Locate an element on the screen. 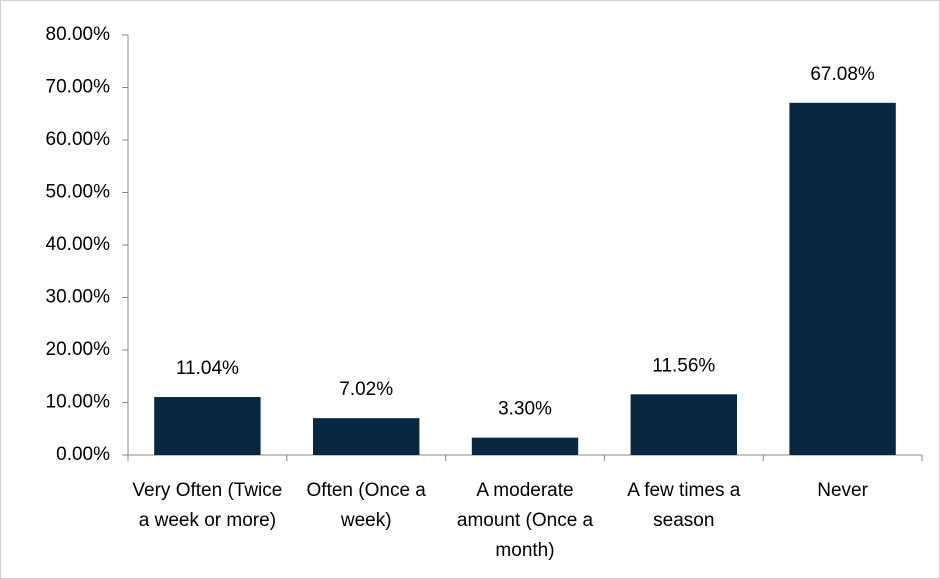 The width and height of the screenshot is (940, 579). data-label: 11.04% is located at coordinates (207, 368).